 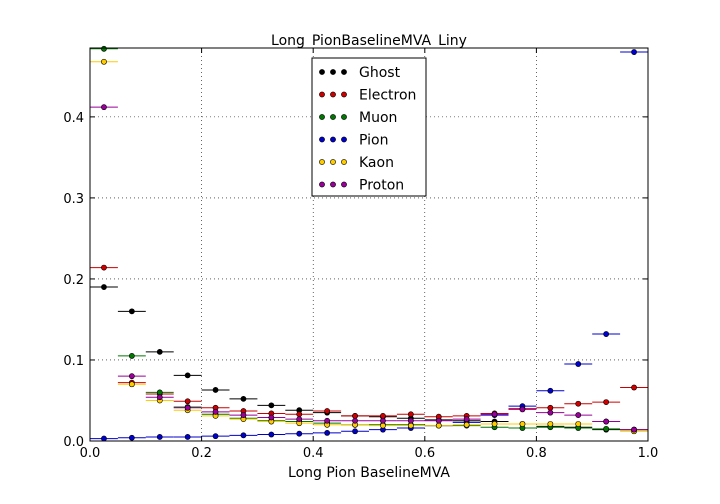 I want to click on legend-box, so click(x=369, y=127).